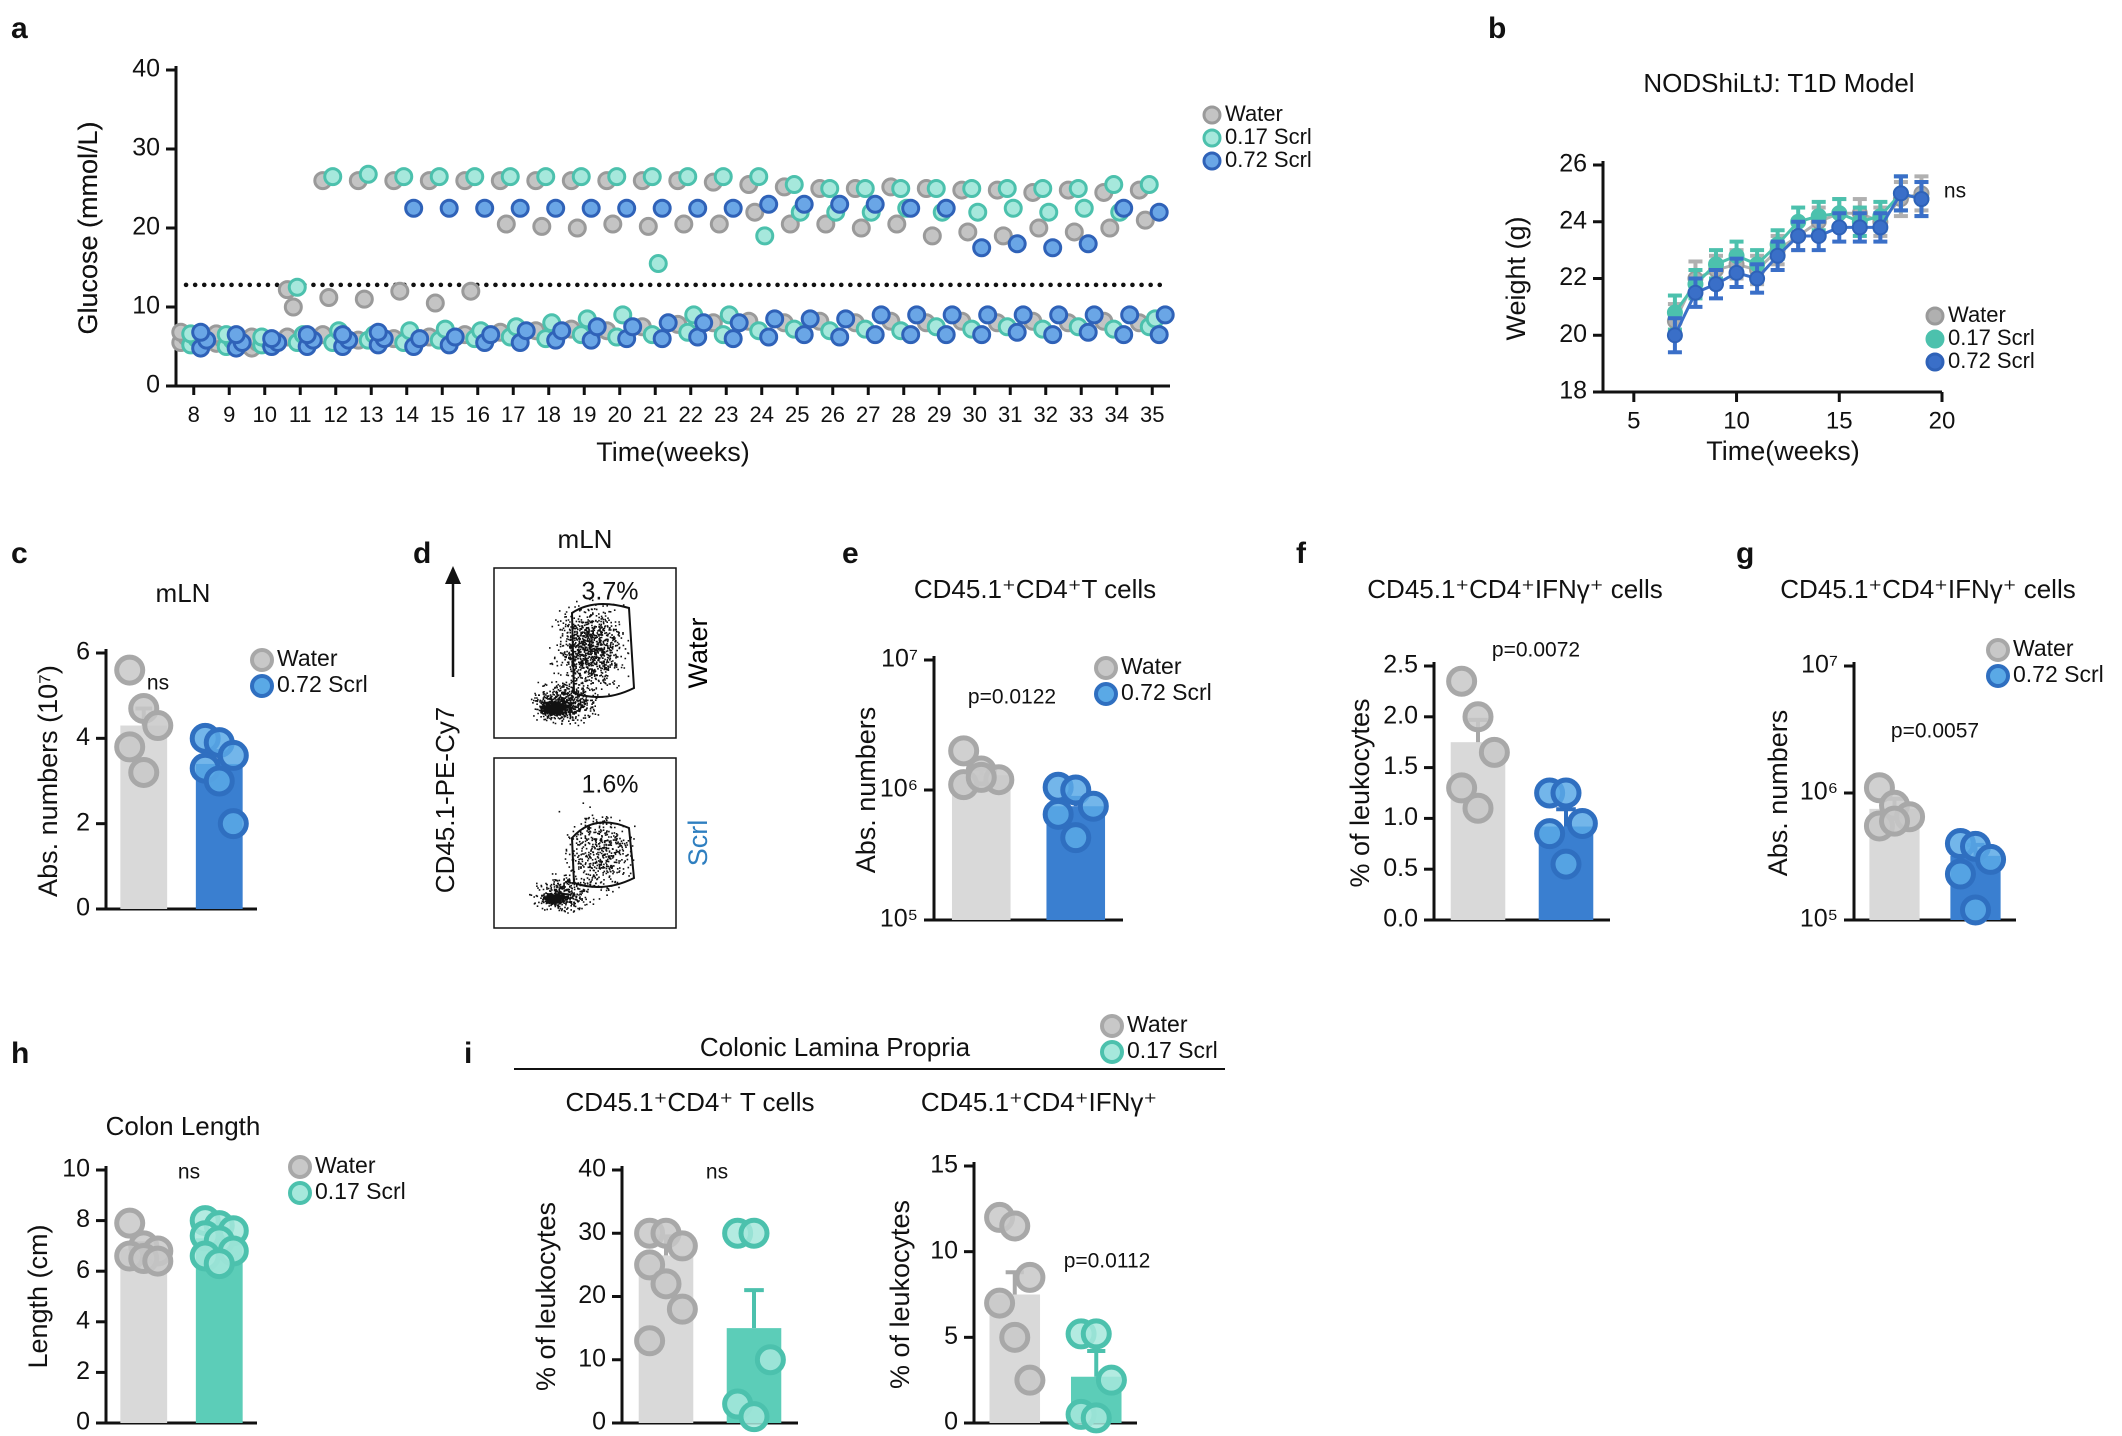  I want to click on y-tick-label: 10⁶, so click(1819, 792).